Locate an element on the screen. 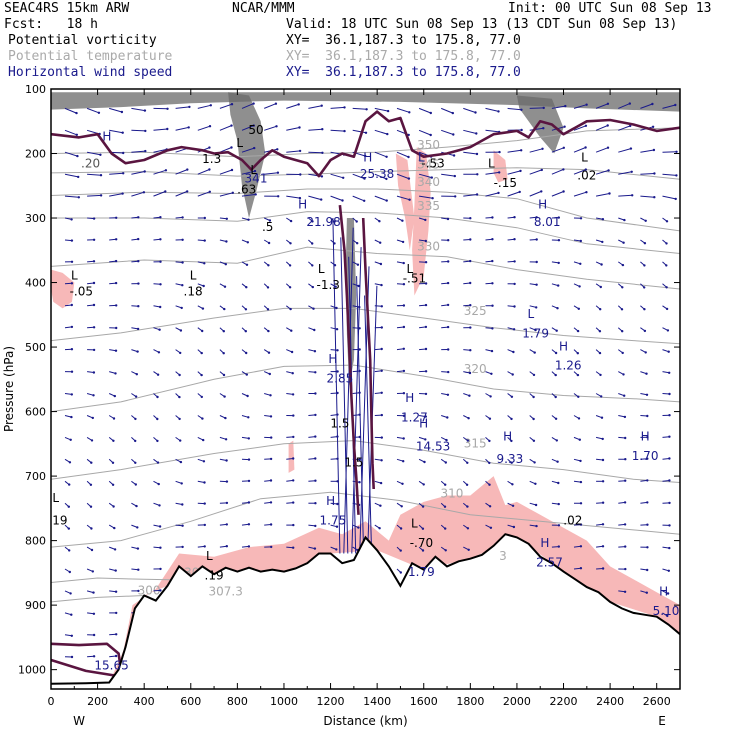 This screenshot has height=740, width=740. field-label-8: H is located at coordinates (367, 157).